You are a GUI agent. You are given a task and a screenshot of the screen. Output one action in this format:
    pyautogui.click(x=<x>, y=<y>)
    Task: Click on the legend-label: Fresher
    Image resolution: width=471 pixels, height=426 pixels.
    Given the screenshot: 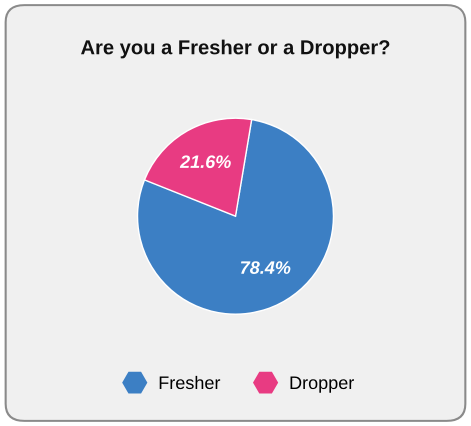 What is the action you would take?
    pyautogui.click(x=190, y=383)
    